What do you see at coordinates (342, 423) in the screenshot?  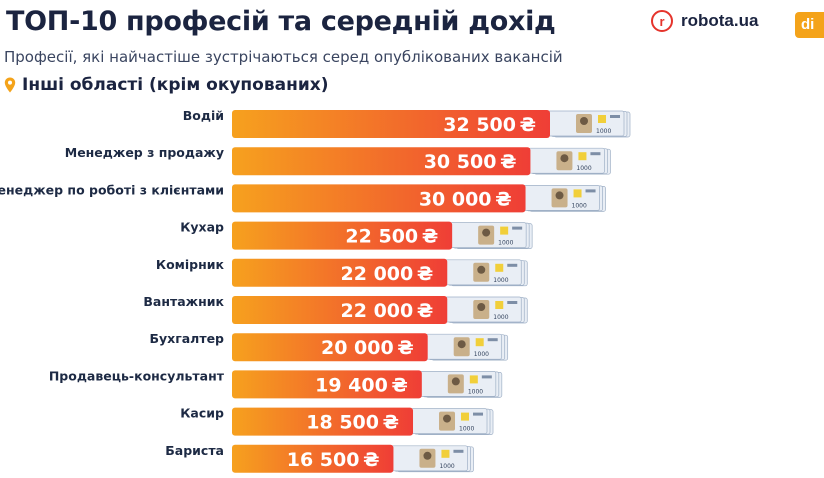 I see `value-label: 18 500` at bounding box center [342, 423].